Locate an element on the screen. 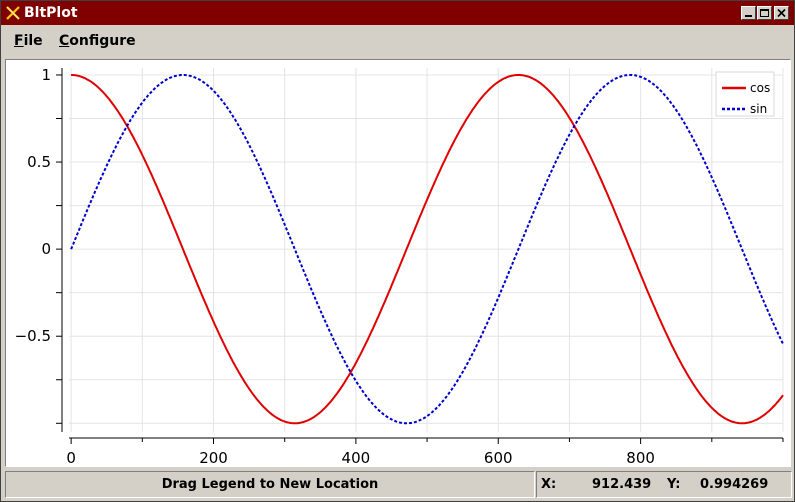 The image size is (795, 502). maximize-button is located at coordinates (764, 13).